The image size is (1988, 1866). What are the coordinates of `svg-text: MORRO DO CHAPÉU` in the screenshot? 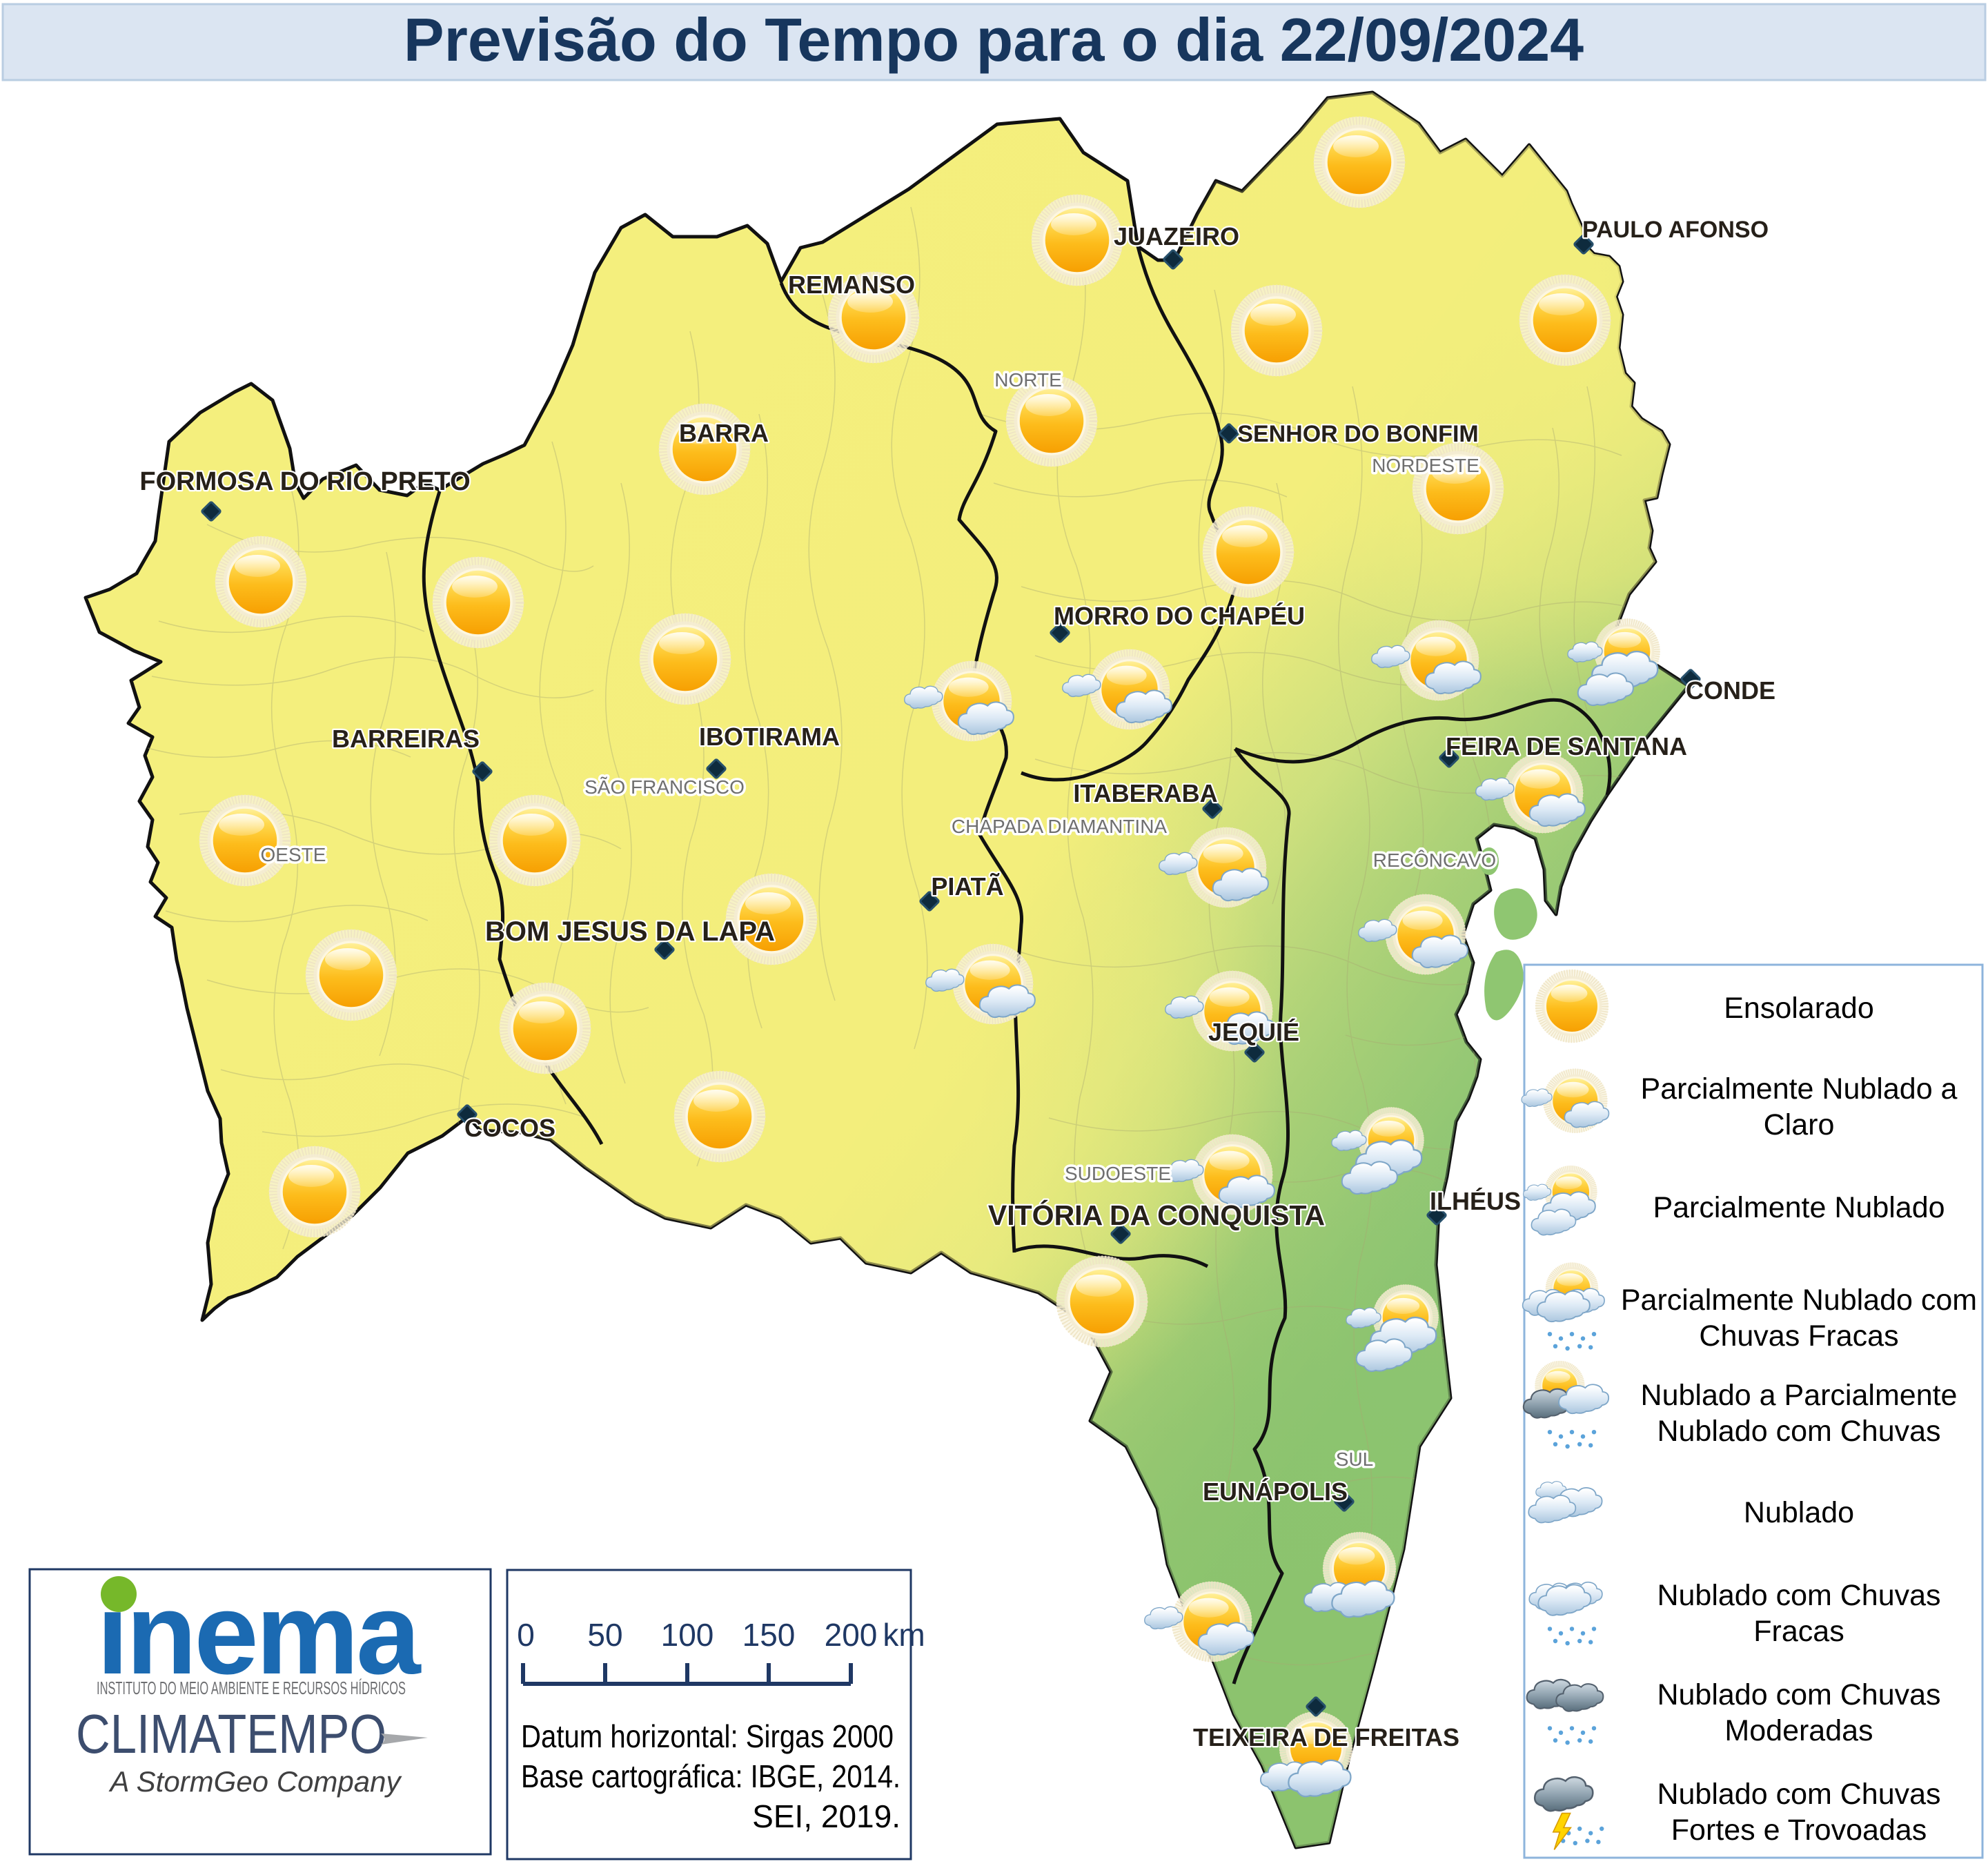 It's located at (1179, 616).